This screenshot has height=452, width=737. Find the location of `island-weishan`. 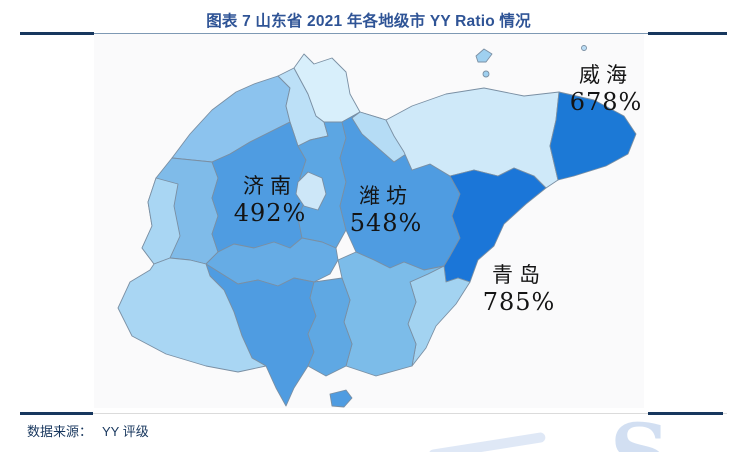

island-weishan is located at coordinates (341, 398).